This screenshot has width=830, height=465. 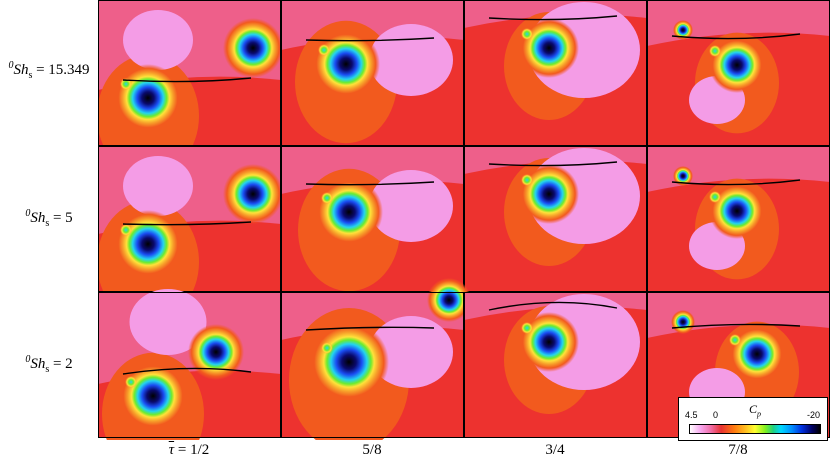 I want to click on col-label-4: 7/8, so click(x=738, y=450).